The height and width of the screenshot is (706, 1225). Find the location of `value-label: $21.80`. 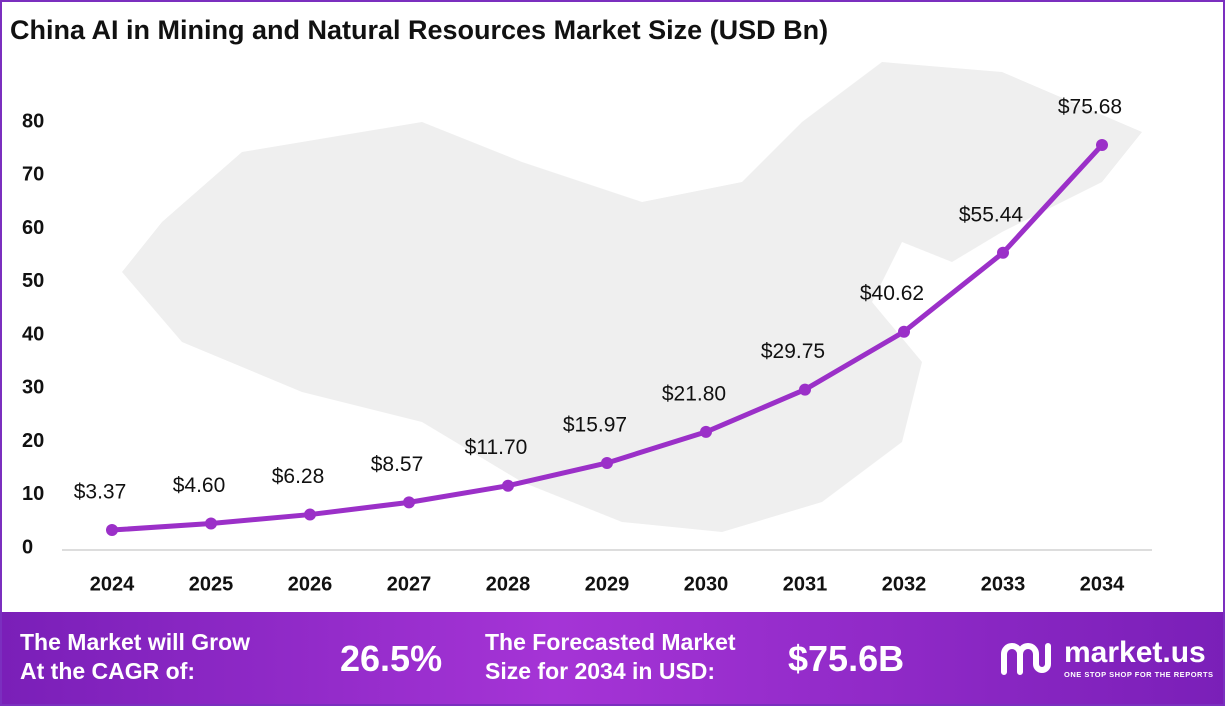

value-label: $21.80 is located at coordinates (694, 393).